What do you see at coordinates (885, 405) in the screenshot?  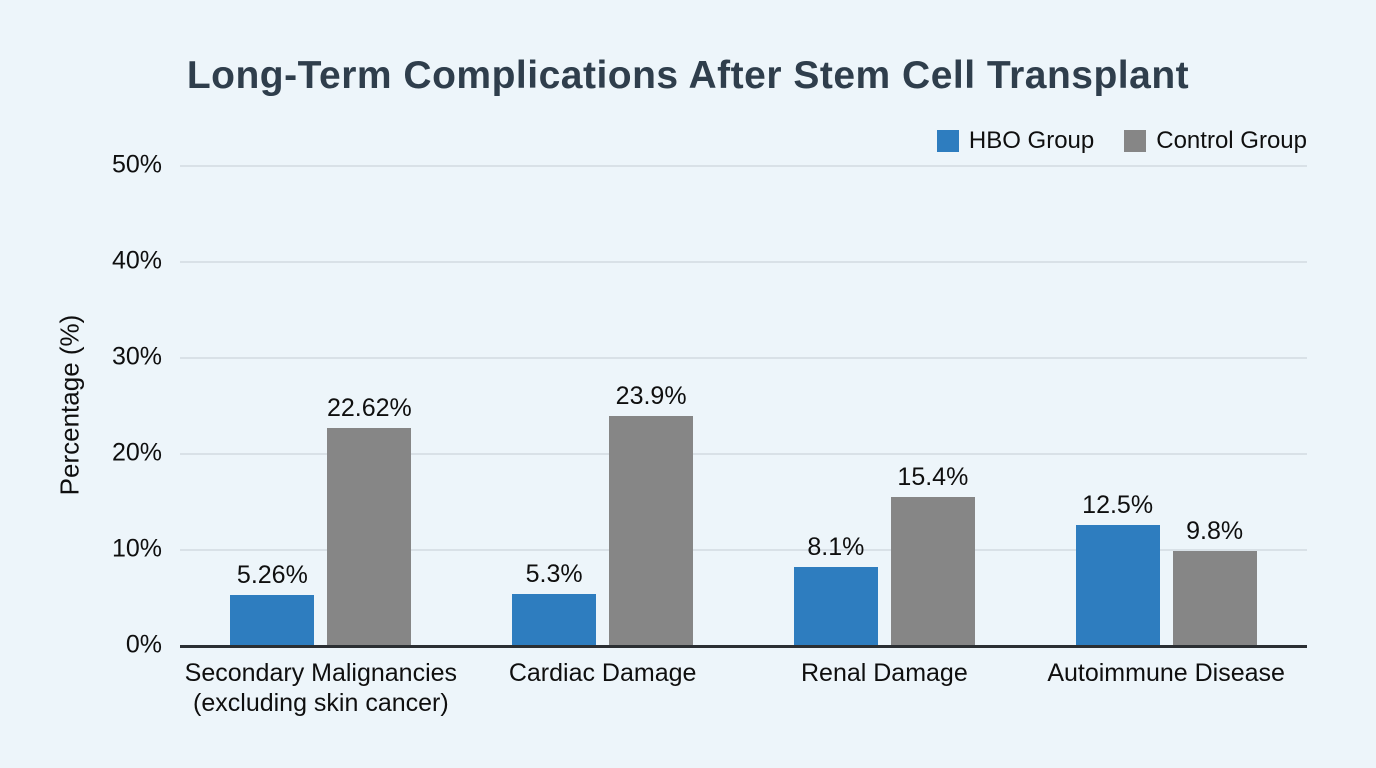 I see `bar-group: 8.1% 15.4%` at bounding box center [885, 405].